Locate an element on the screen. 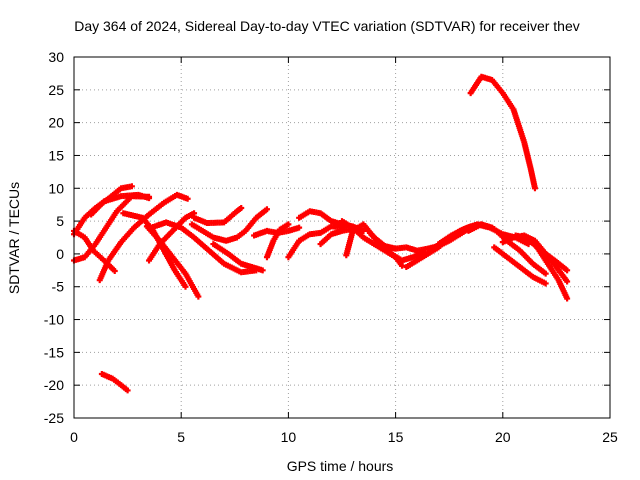  x-tick-label: 10 is located at coordinates (289, 437).